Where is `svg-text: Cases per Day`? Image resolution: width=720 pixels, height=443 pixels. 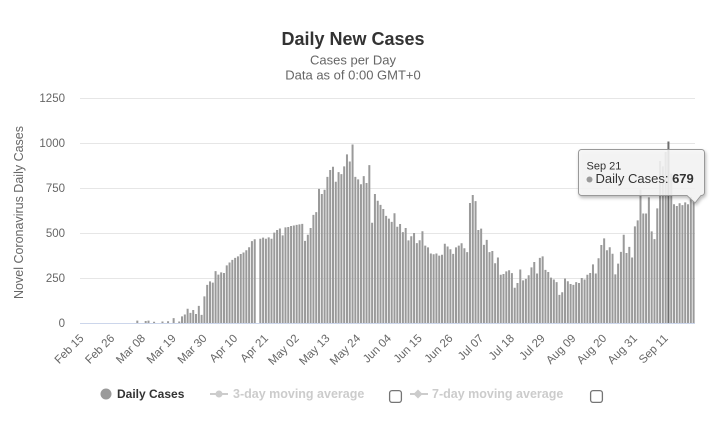
svg-text: Cases per Day is located at coordinates (353, 60).